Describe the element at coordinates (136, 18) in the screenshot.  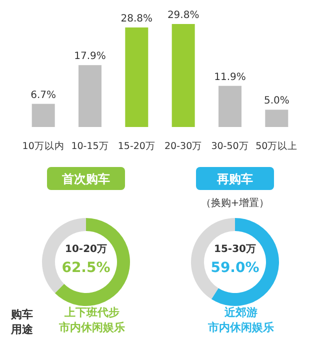
I see `data-label: 28.8%` at that location.